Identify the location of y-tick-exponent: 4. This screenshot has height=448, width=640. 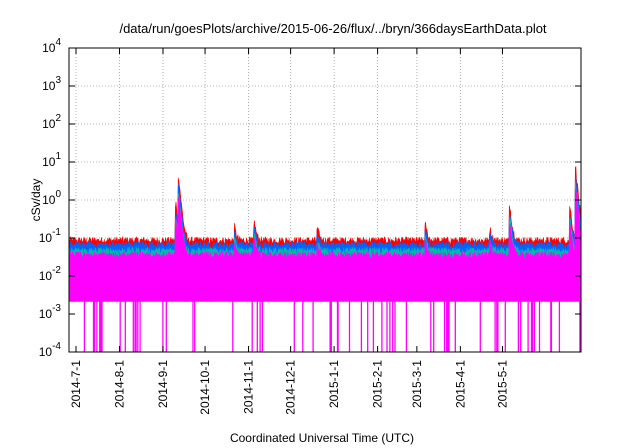
(58, 42).